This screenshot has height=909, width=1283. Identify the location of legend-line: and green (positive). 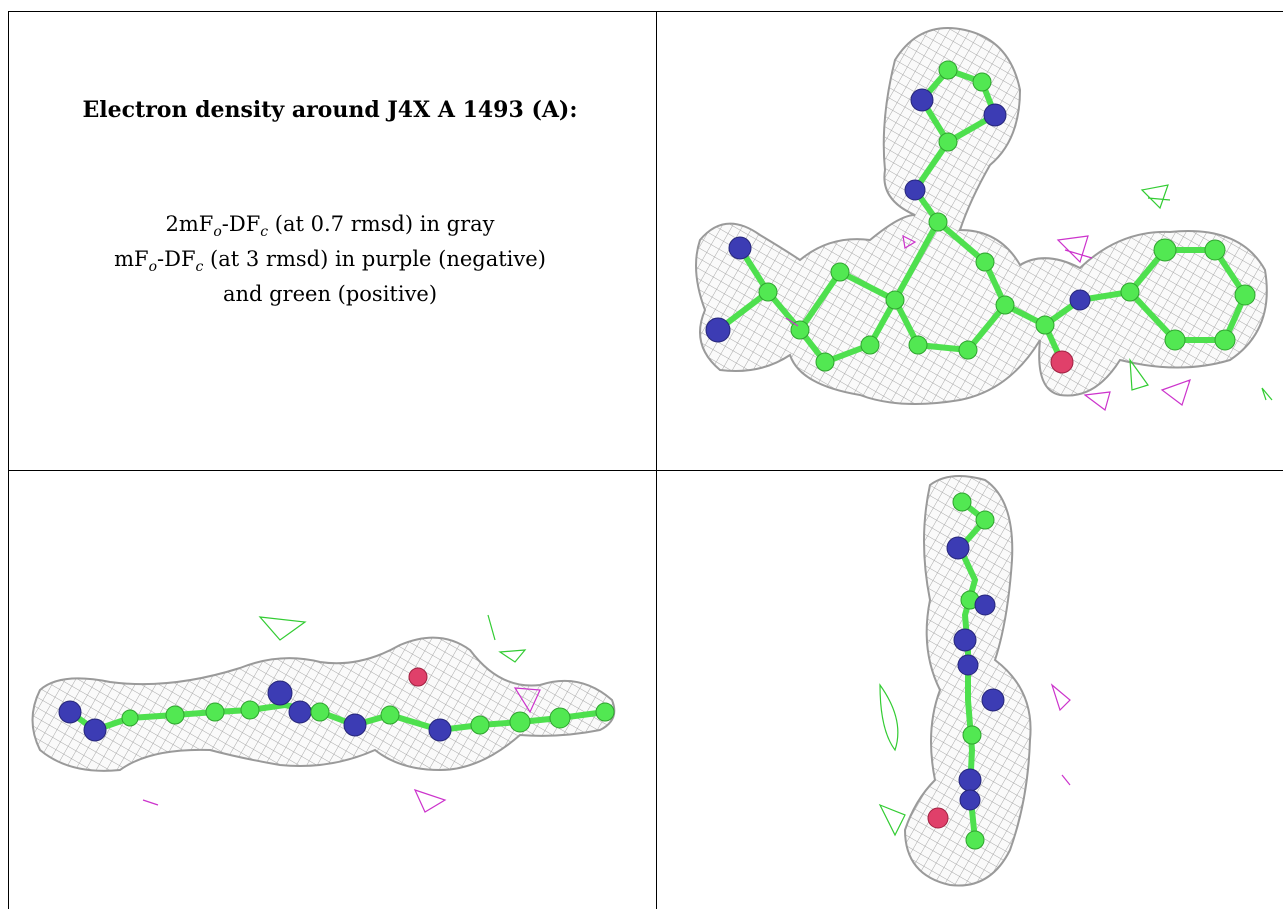
(330, 294).